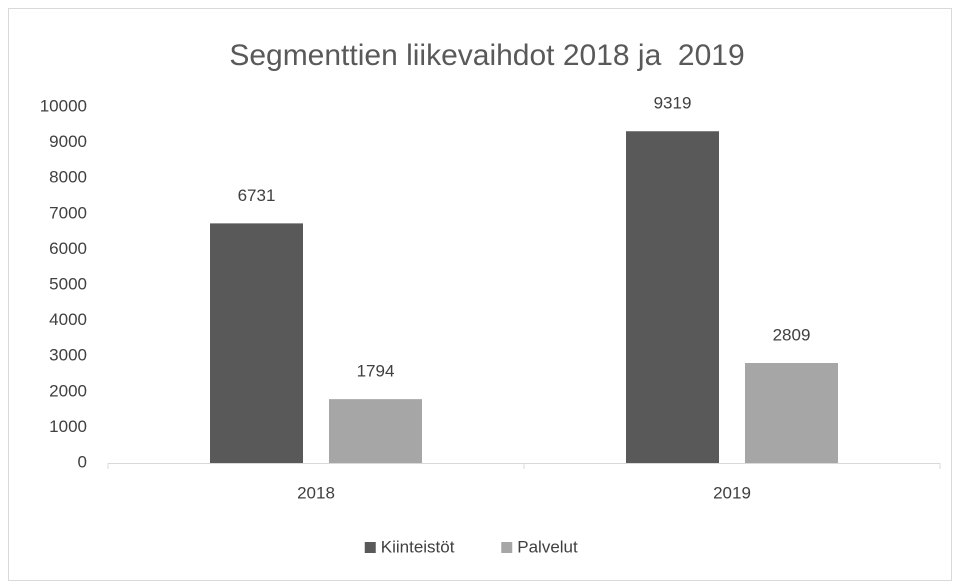 The height and width of the screenshot is (581, 956). Describe the element at coordinates (68, 177) in the screenshot. I see `y-tick-label: 8000` at that location.